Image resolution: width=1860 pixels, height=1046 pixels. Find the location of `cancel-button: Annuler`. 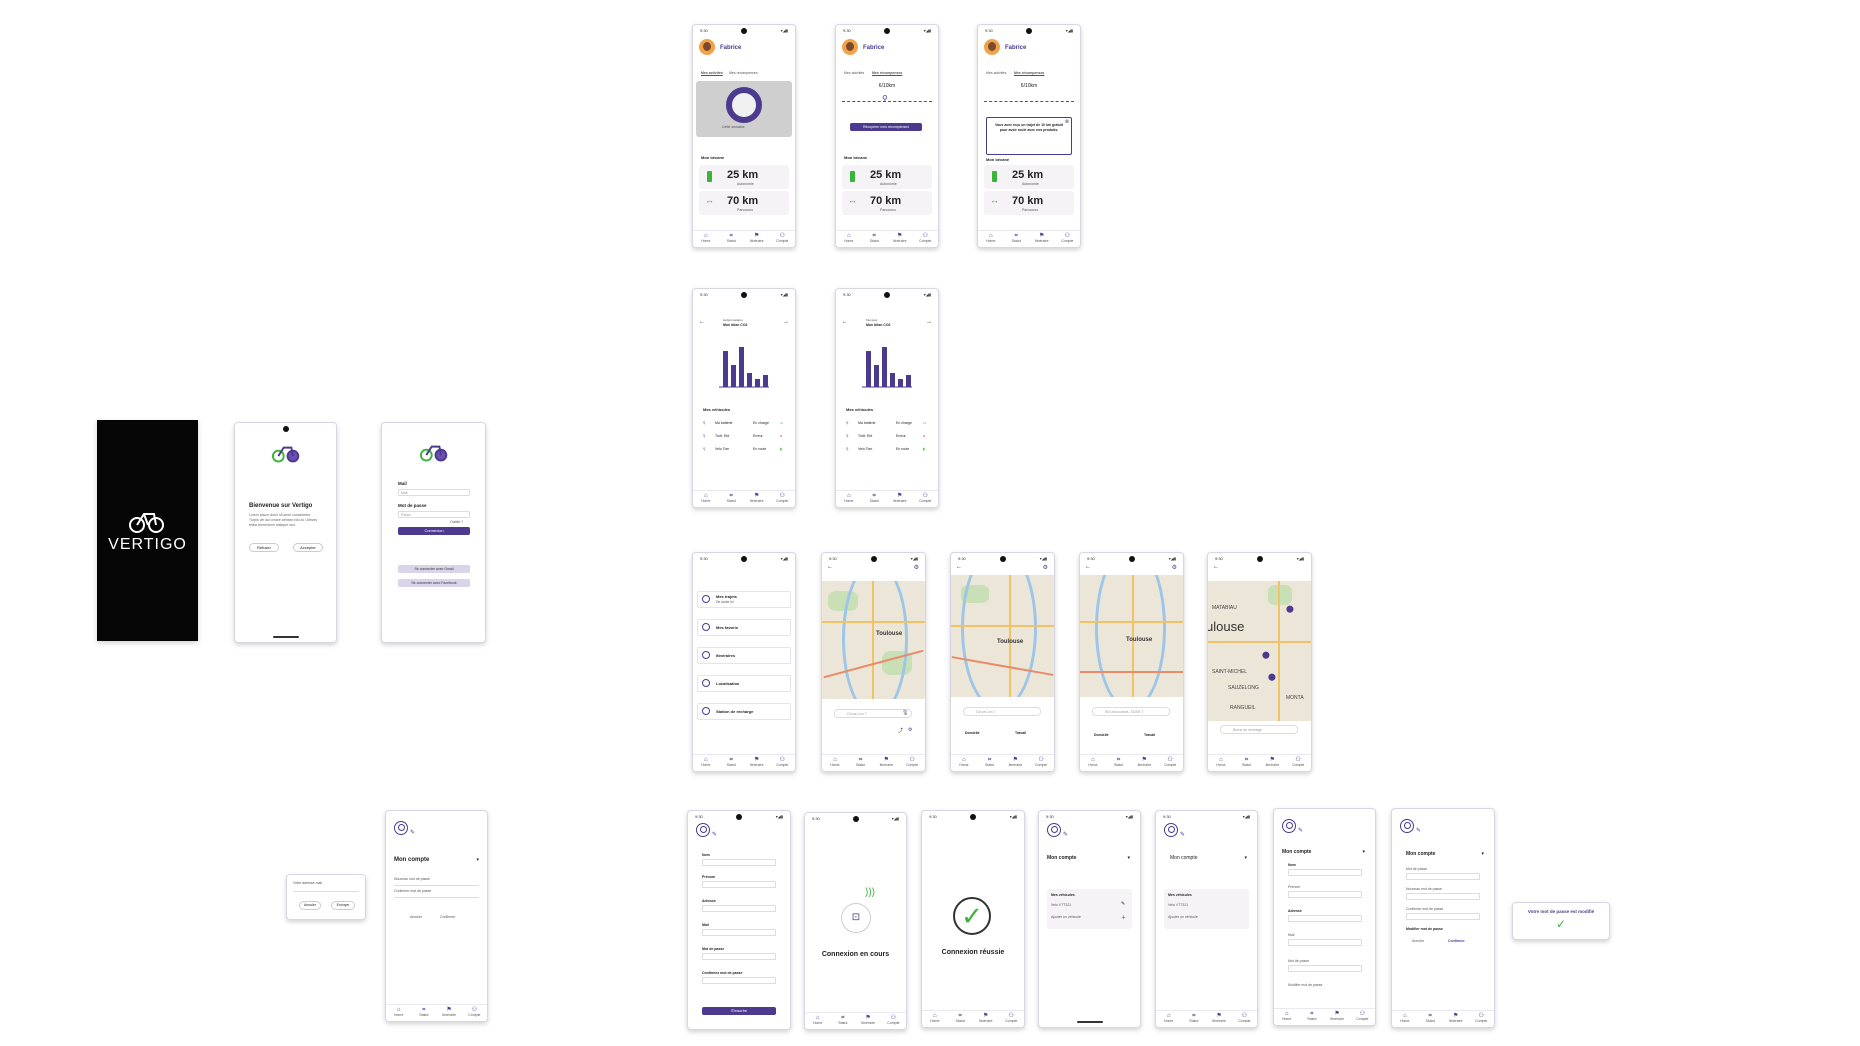

cancel-button: Annuler is located at coordinates (416, 917).